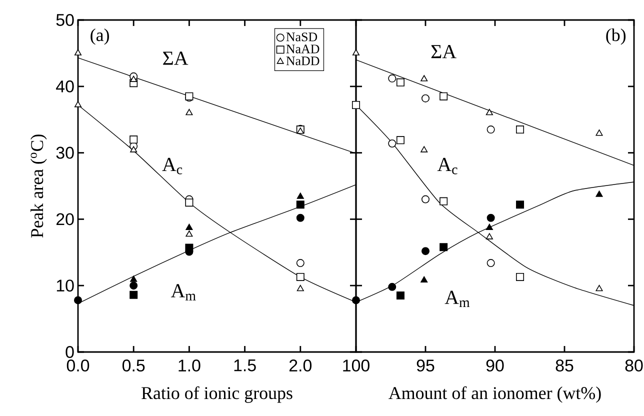 Image resolution: width=644 pixels, height=416 pixels. I want to click on annotation: (b), so click(616, 36).